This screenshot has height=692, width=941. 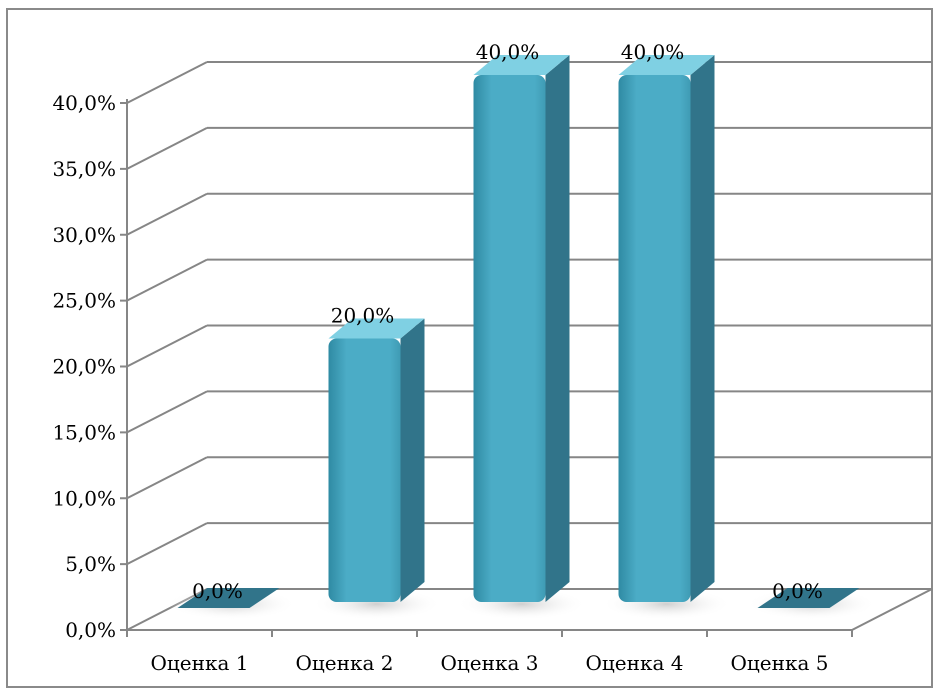 I want to click on y-tick-label: 30,0%, so click(x=84, y=235).